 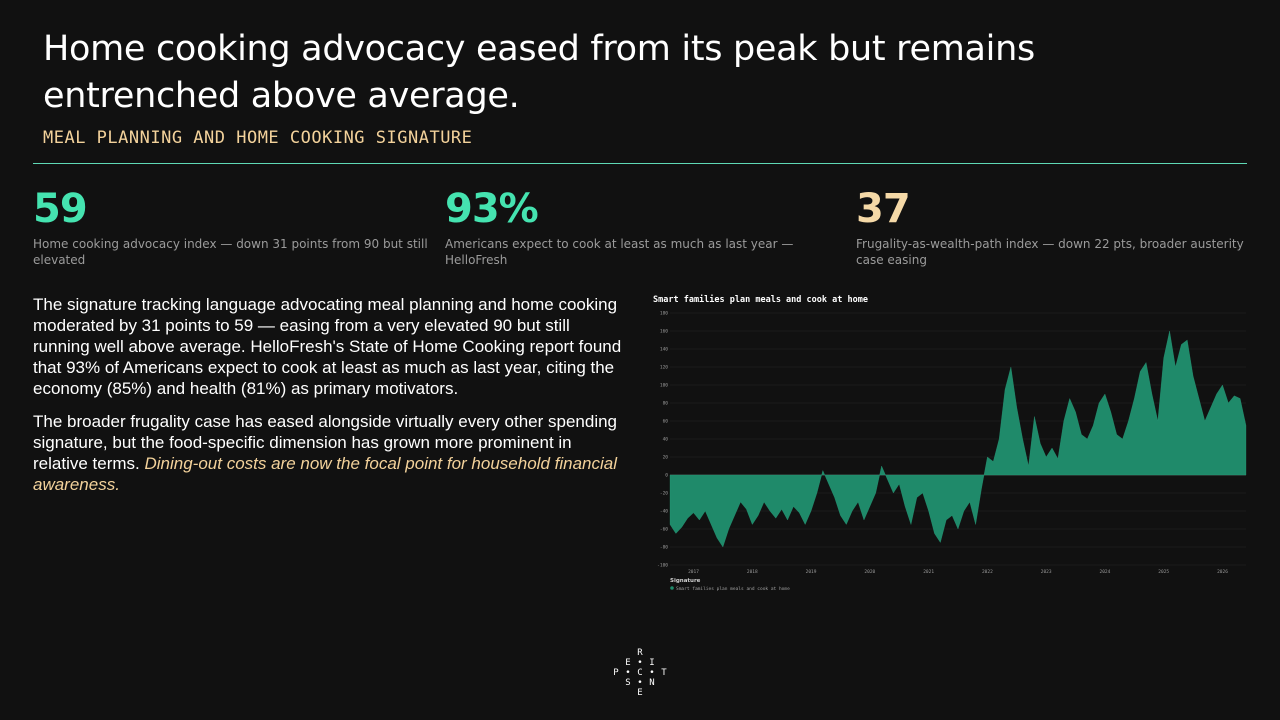 I want to click on header-divider, so click(x=640, y=163).